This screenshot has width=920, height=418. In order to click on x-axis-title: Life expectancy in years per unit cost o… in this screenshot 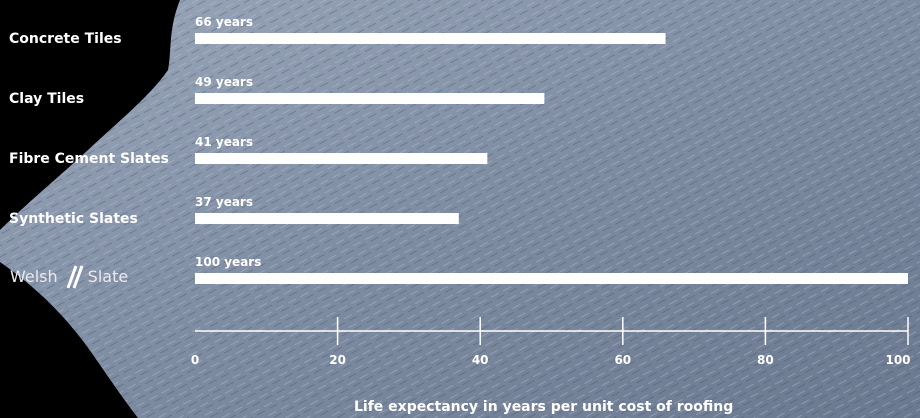, I will do `click(544, 407)`.